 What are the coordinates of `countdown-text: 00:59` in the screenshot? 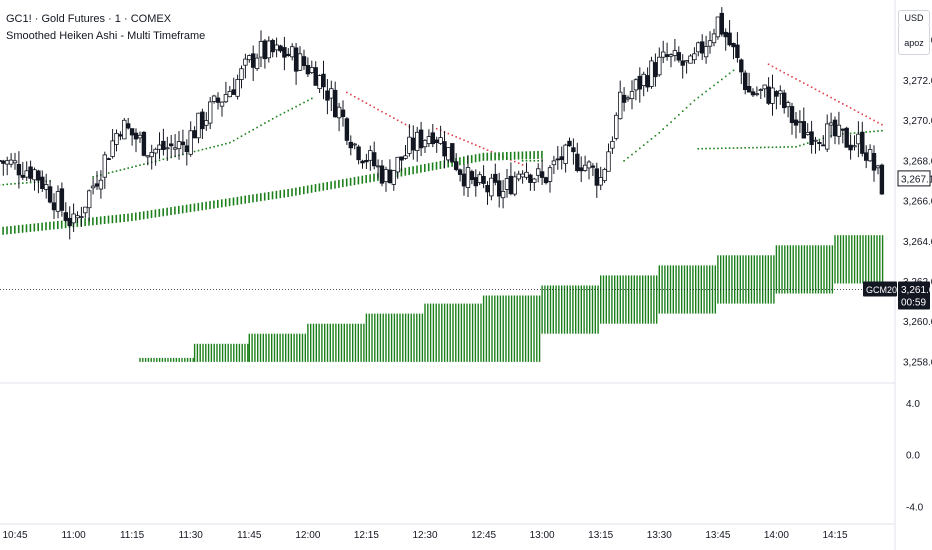 It's located at (913, 303).